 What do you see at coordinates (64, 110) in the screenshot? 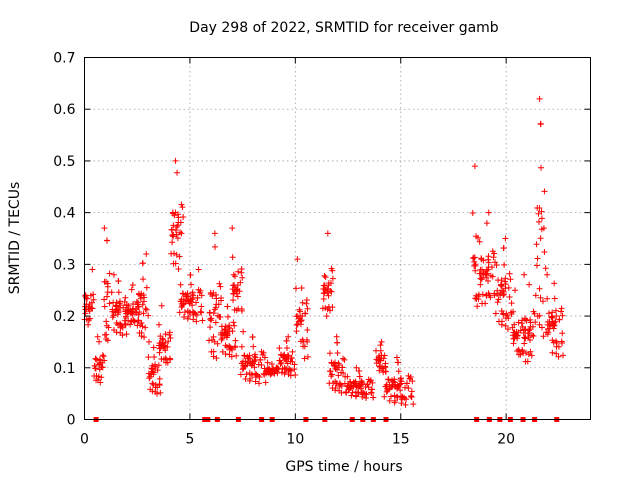
I see `y-tick-label: 0.6` at bounding box center [64, 110].